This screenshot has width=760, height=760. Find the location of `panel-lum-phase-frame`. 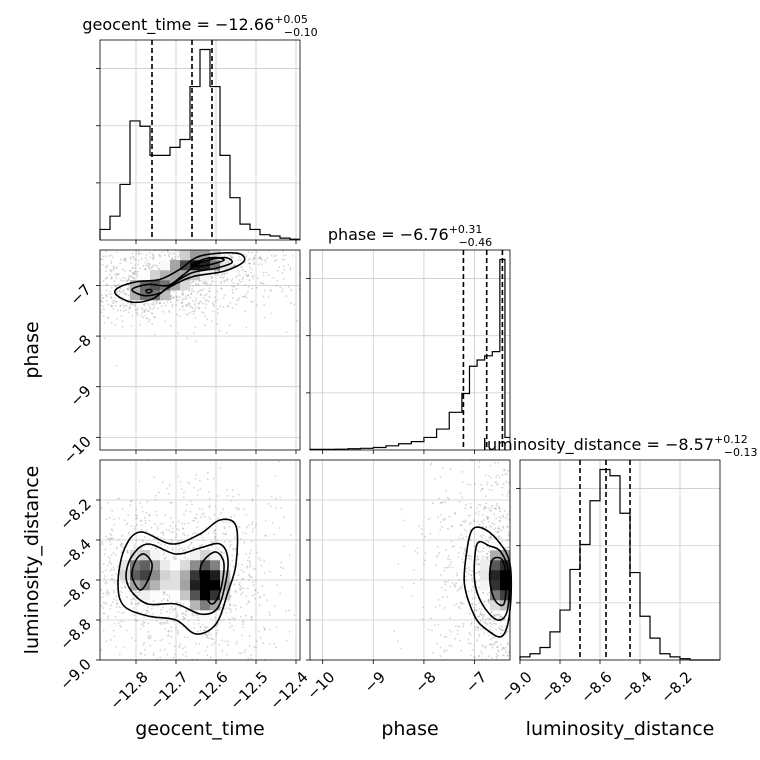

panel-lum-phase-frame is located at coordinates (410, 560).